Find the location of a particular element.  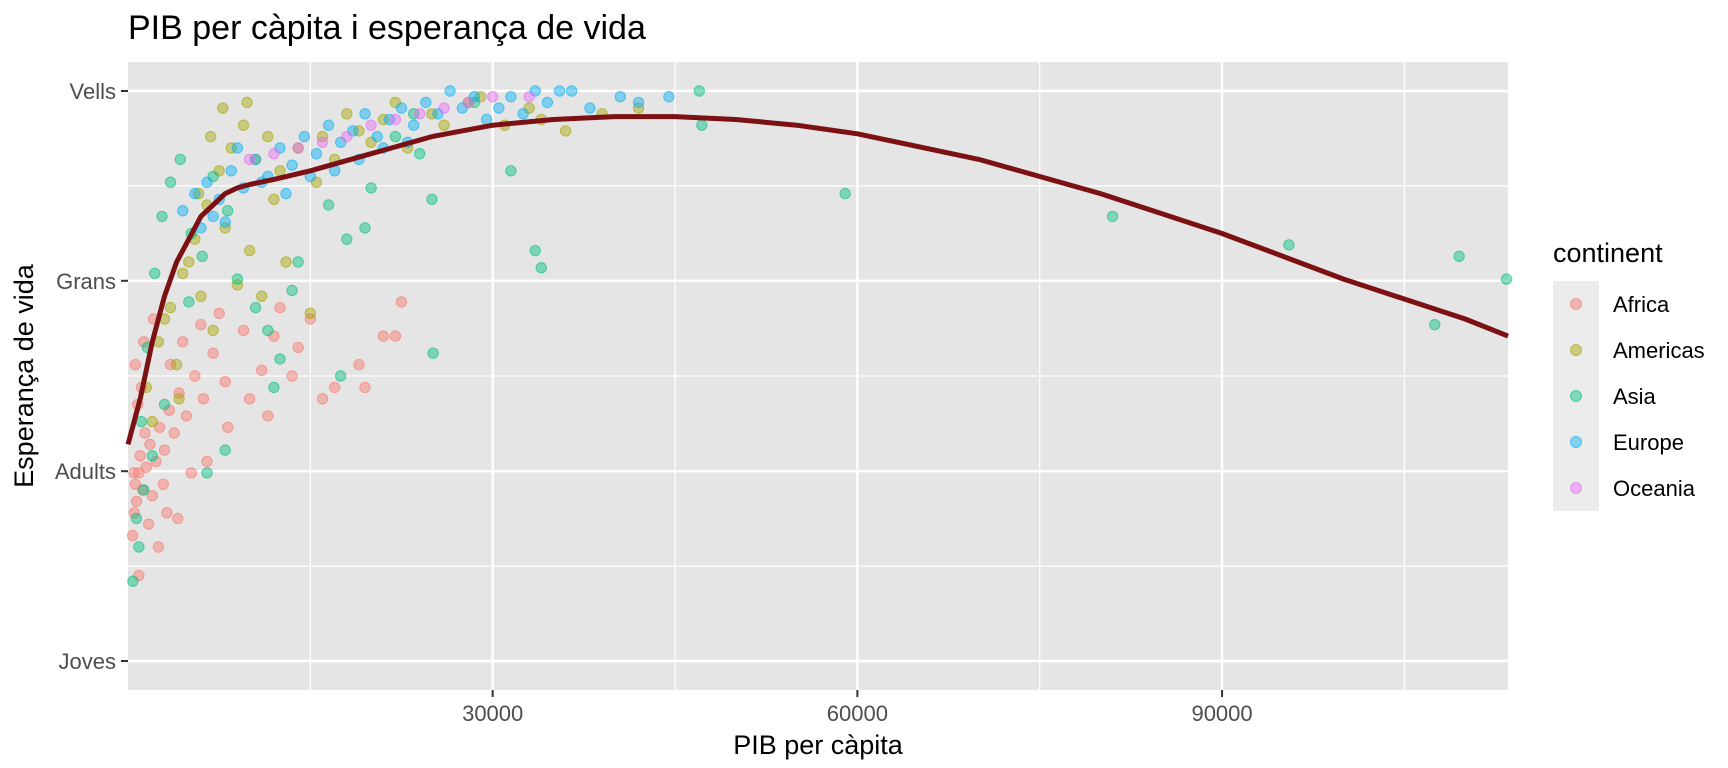

legend-items: Africa Americas Asia Europe Oceania is located at coordinates (1637, 396).